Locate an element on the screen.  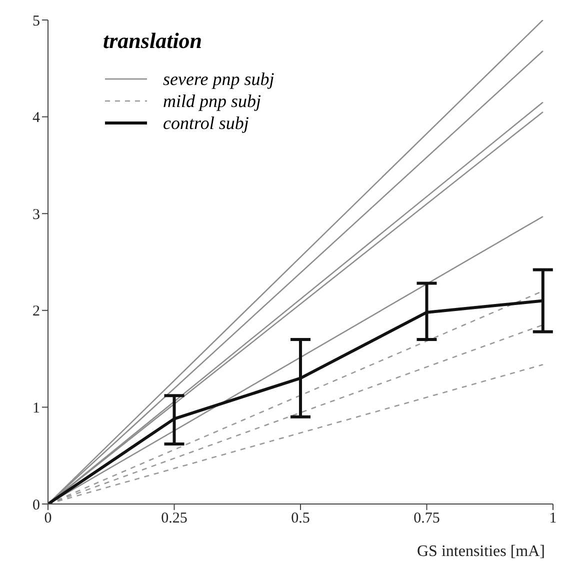
y-tick-label: 5 is located at coordinates (36, 21).